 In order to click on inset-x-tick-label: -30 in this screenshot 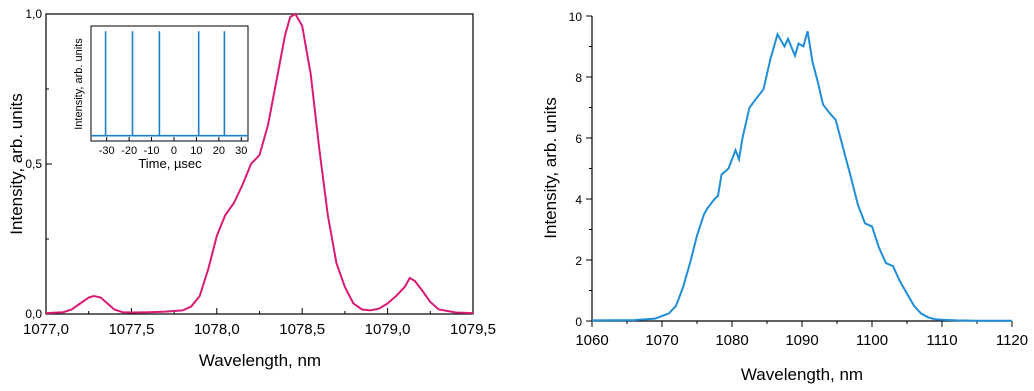, I will do `click(107, 151)`.